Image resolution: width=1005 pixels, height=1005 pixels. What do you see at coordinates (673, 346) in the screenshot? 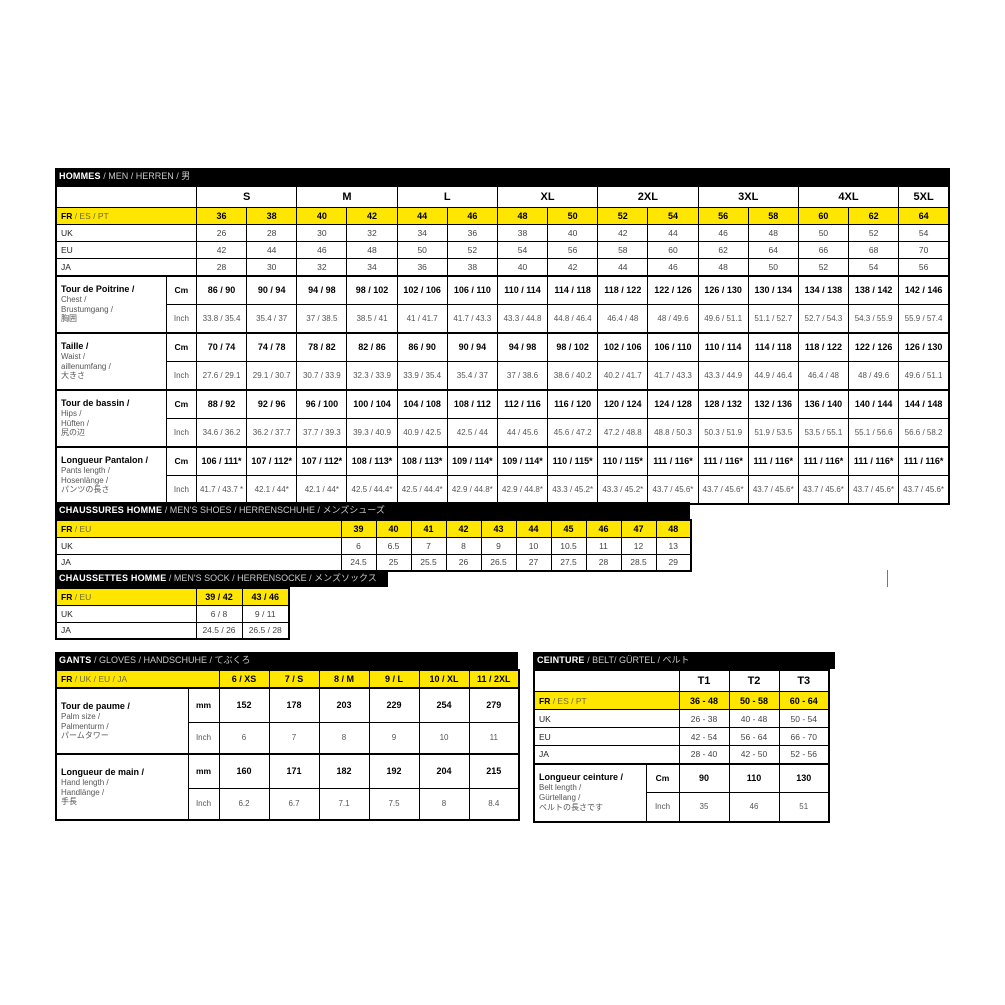
I see `value-cell: 106 / 110` at bounding box center [673, 346].